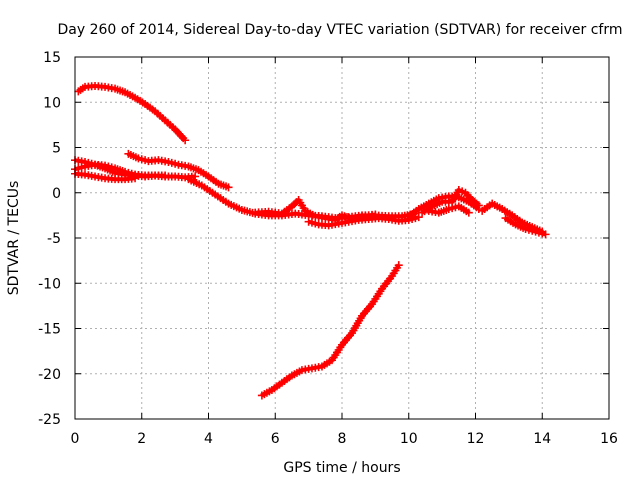  I want to click on x-tick-label: 10, so click(409, 439).